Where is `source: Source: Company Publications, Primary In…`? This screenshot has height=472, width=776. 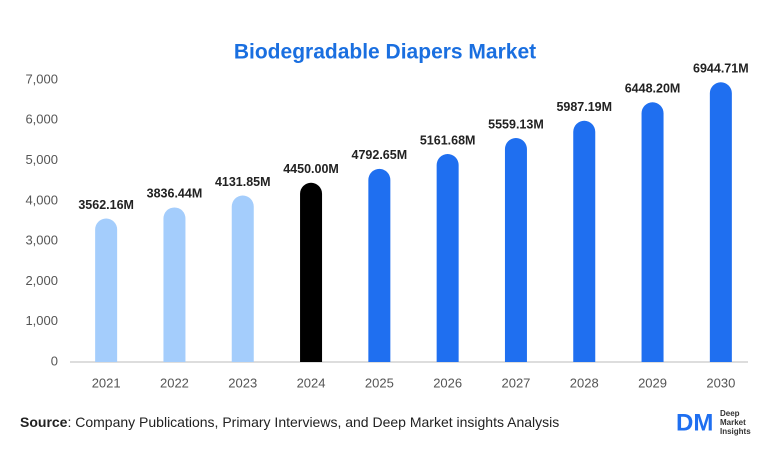
source: Source: Company Publications, Primary In… is located at coordinates (289, 422).